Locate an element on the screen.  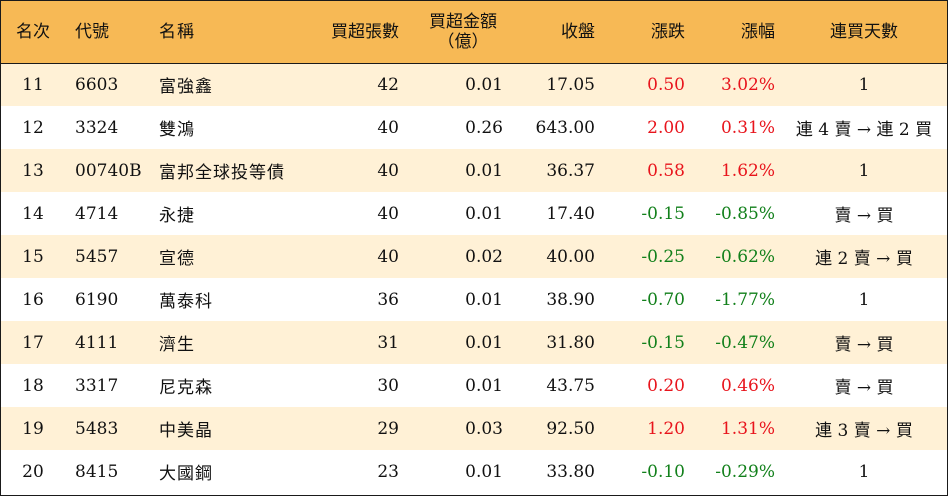
code-cell: 5457 is located at coordinates (97, 256).